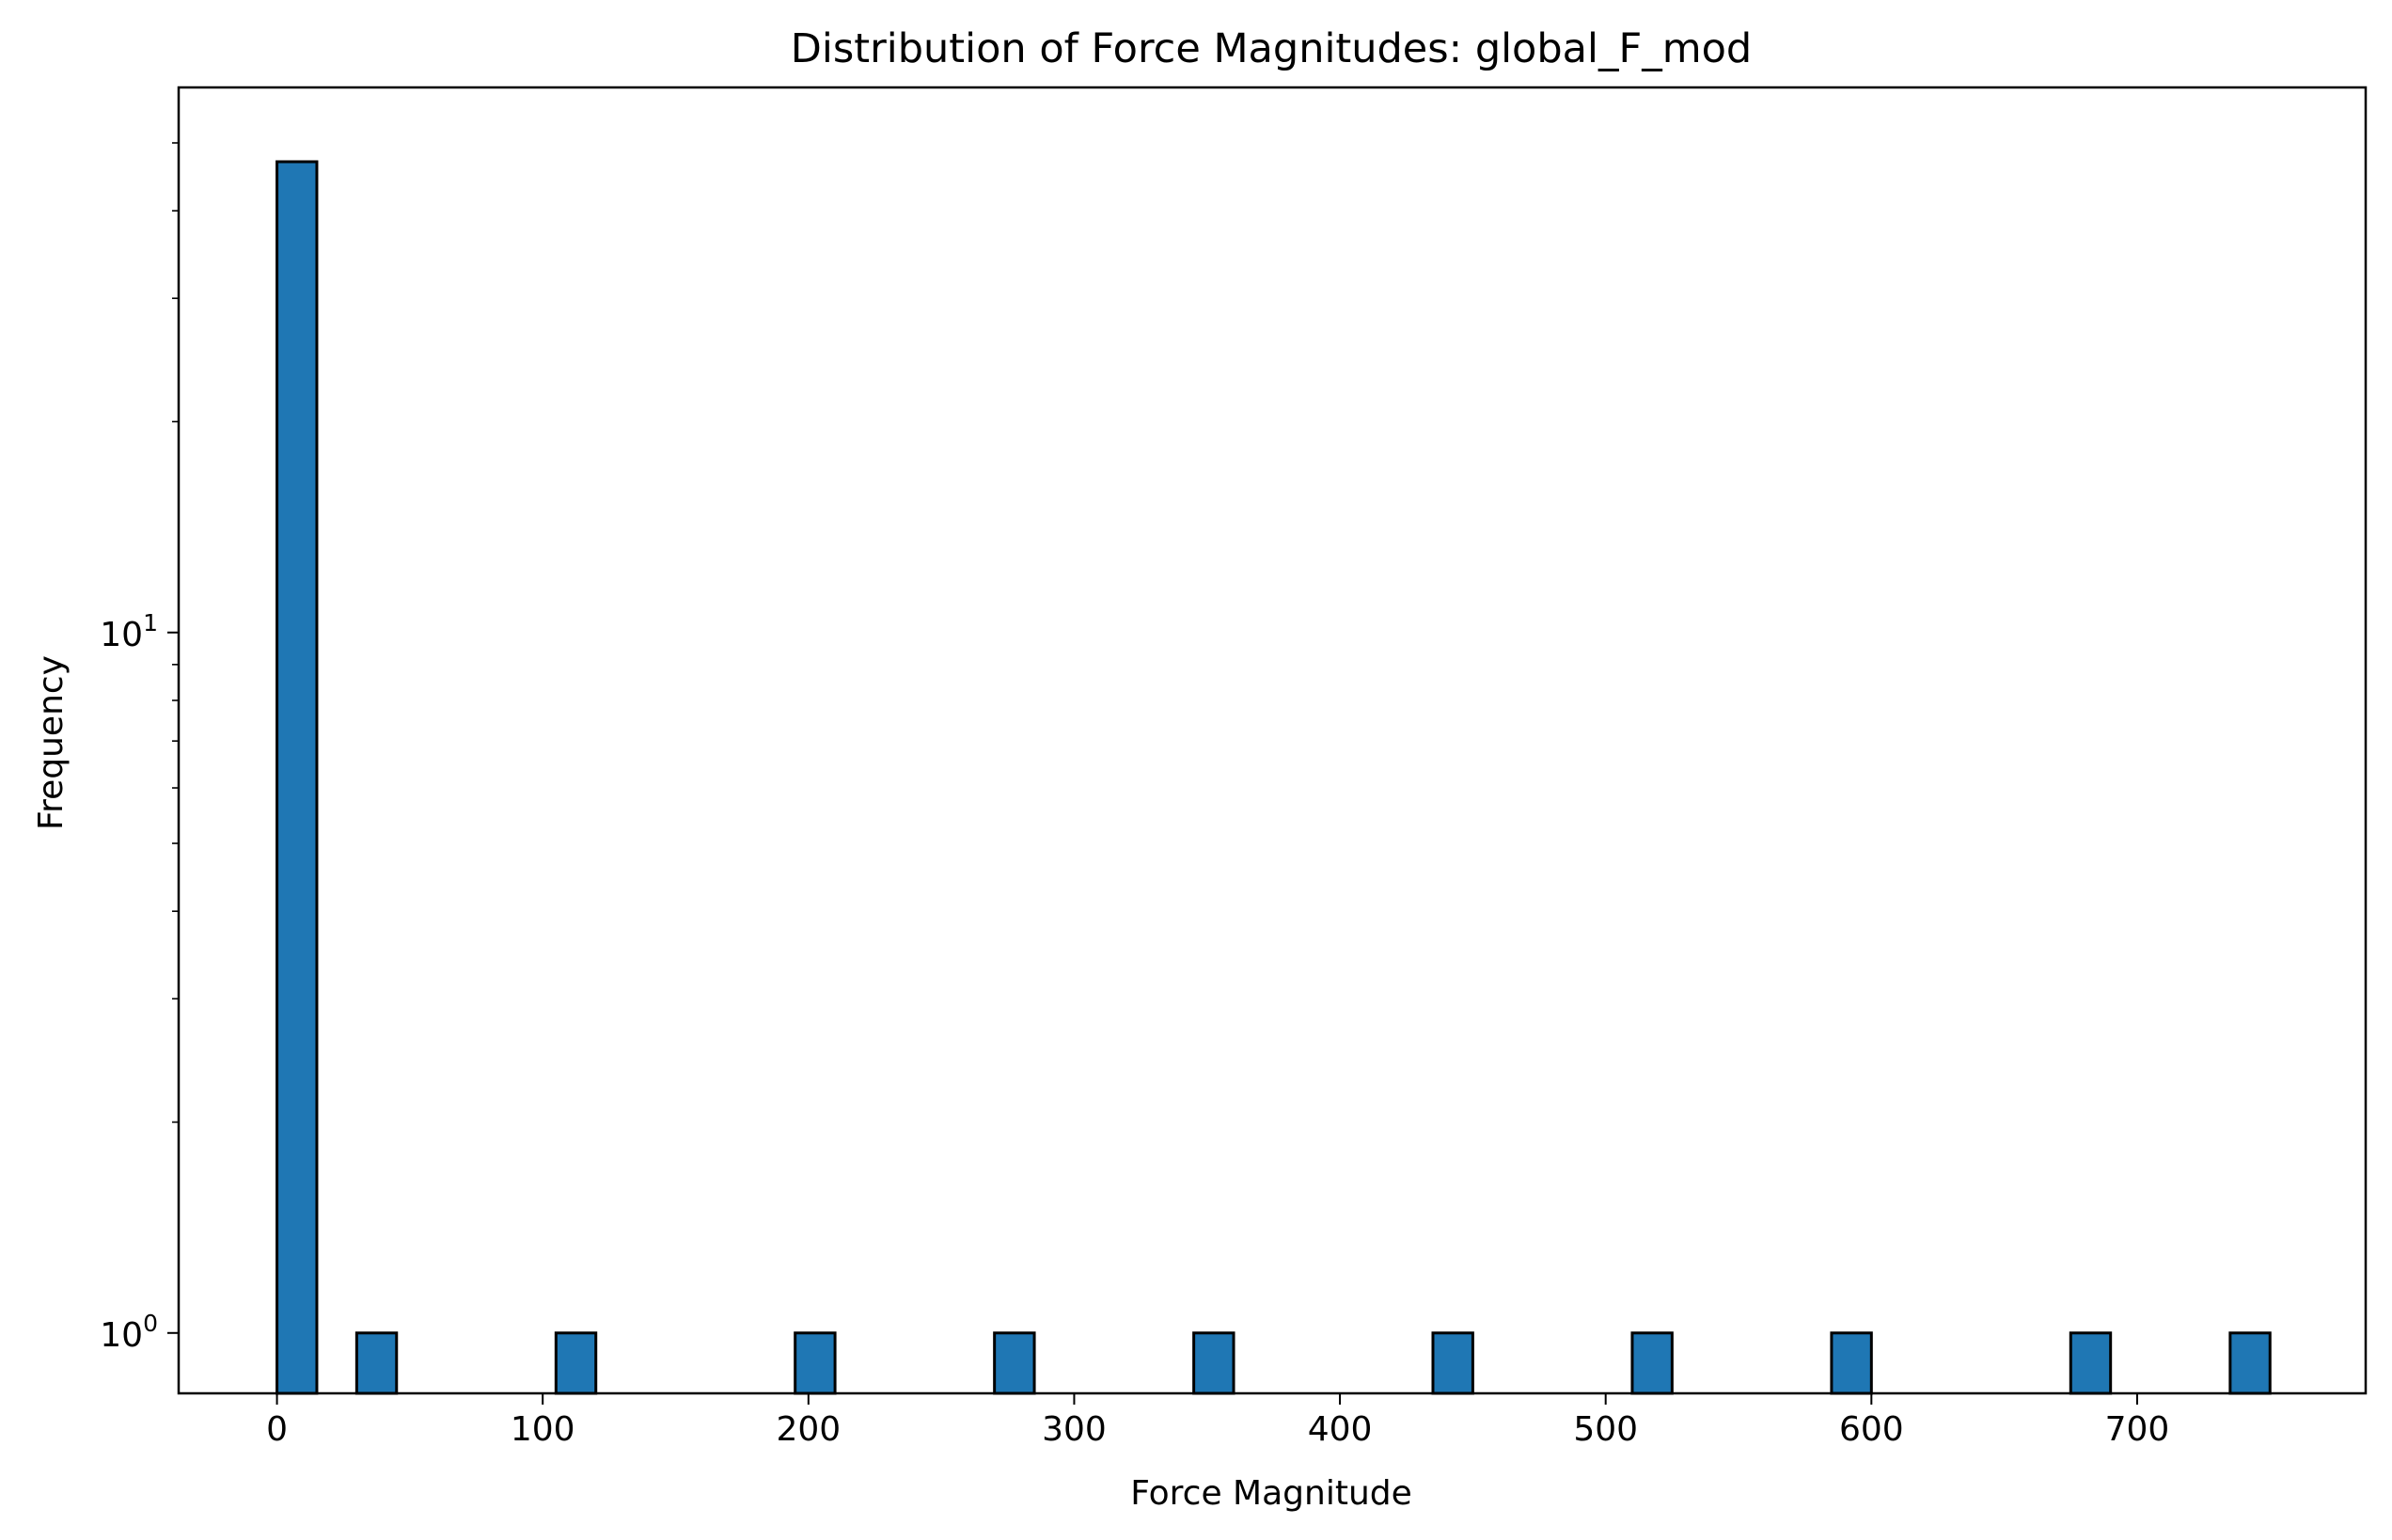  I want to click on x-tick-label: 500, so click(1605, 1429).